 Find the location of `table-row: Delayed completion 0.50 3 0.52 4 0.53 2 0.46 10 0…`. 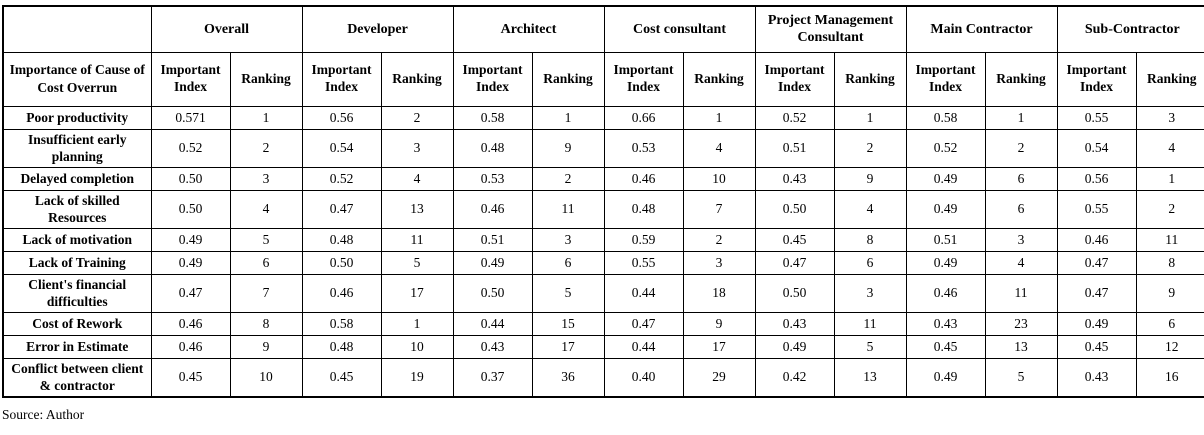

table-row: Delayed completion 0.50 3 0.52 4 0.53 2 0.46 10 0… is located at coordinates (603, 178).